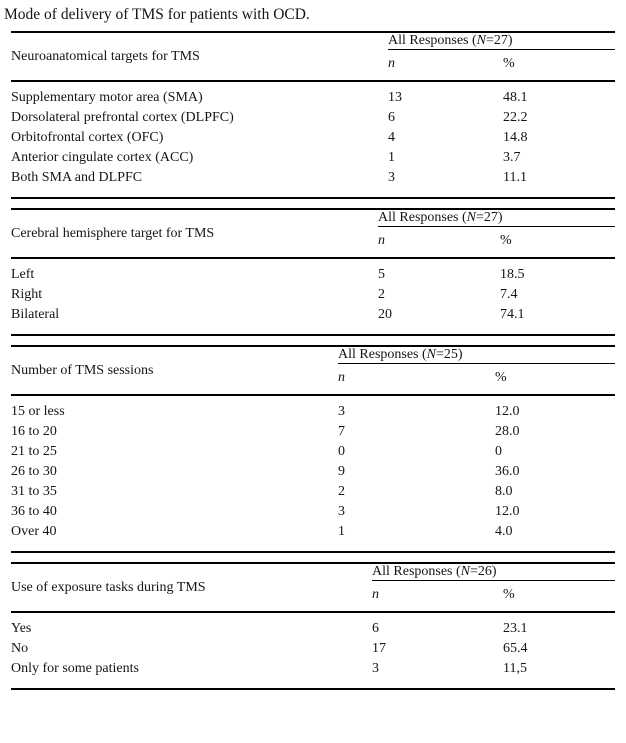 The image size is (626, 743). What do you see at coordinates (21, 628) in the screenshot?
I see `row-label: Yes` at bounding box center [21, 628].